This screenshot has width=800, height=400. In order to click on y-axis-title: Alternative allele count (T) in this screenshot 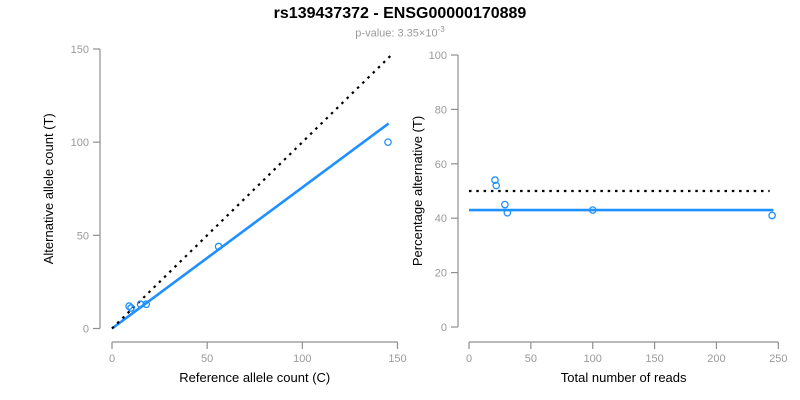, I will do `click(48, 188)`.